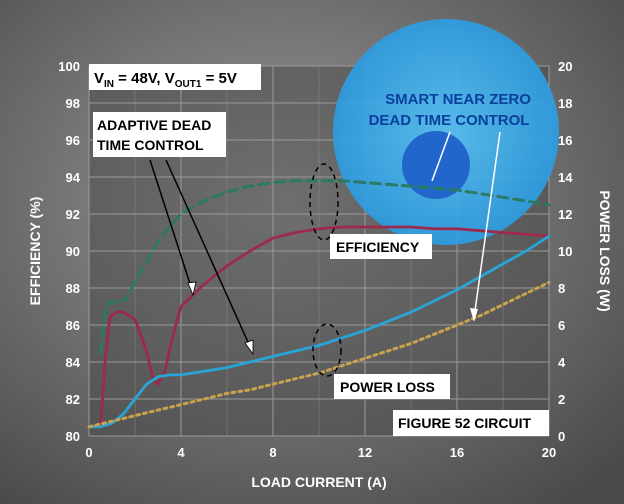 The height and width of the screenshot is (504, 624). Describe the element at coordinates (73, 436) in the screenshot. I see `y-left-tick-label: 80` at that location.